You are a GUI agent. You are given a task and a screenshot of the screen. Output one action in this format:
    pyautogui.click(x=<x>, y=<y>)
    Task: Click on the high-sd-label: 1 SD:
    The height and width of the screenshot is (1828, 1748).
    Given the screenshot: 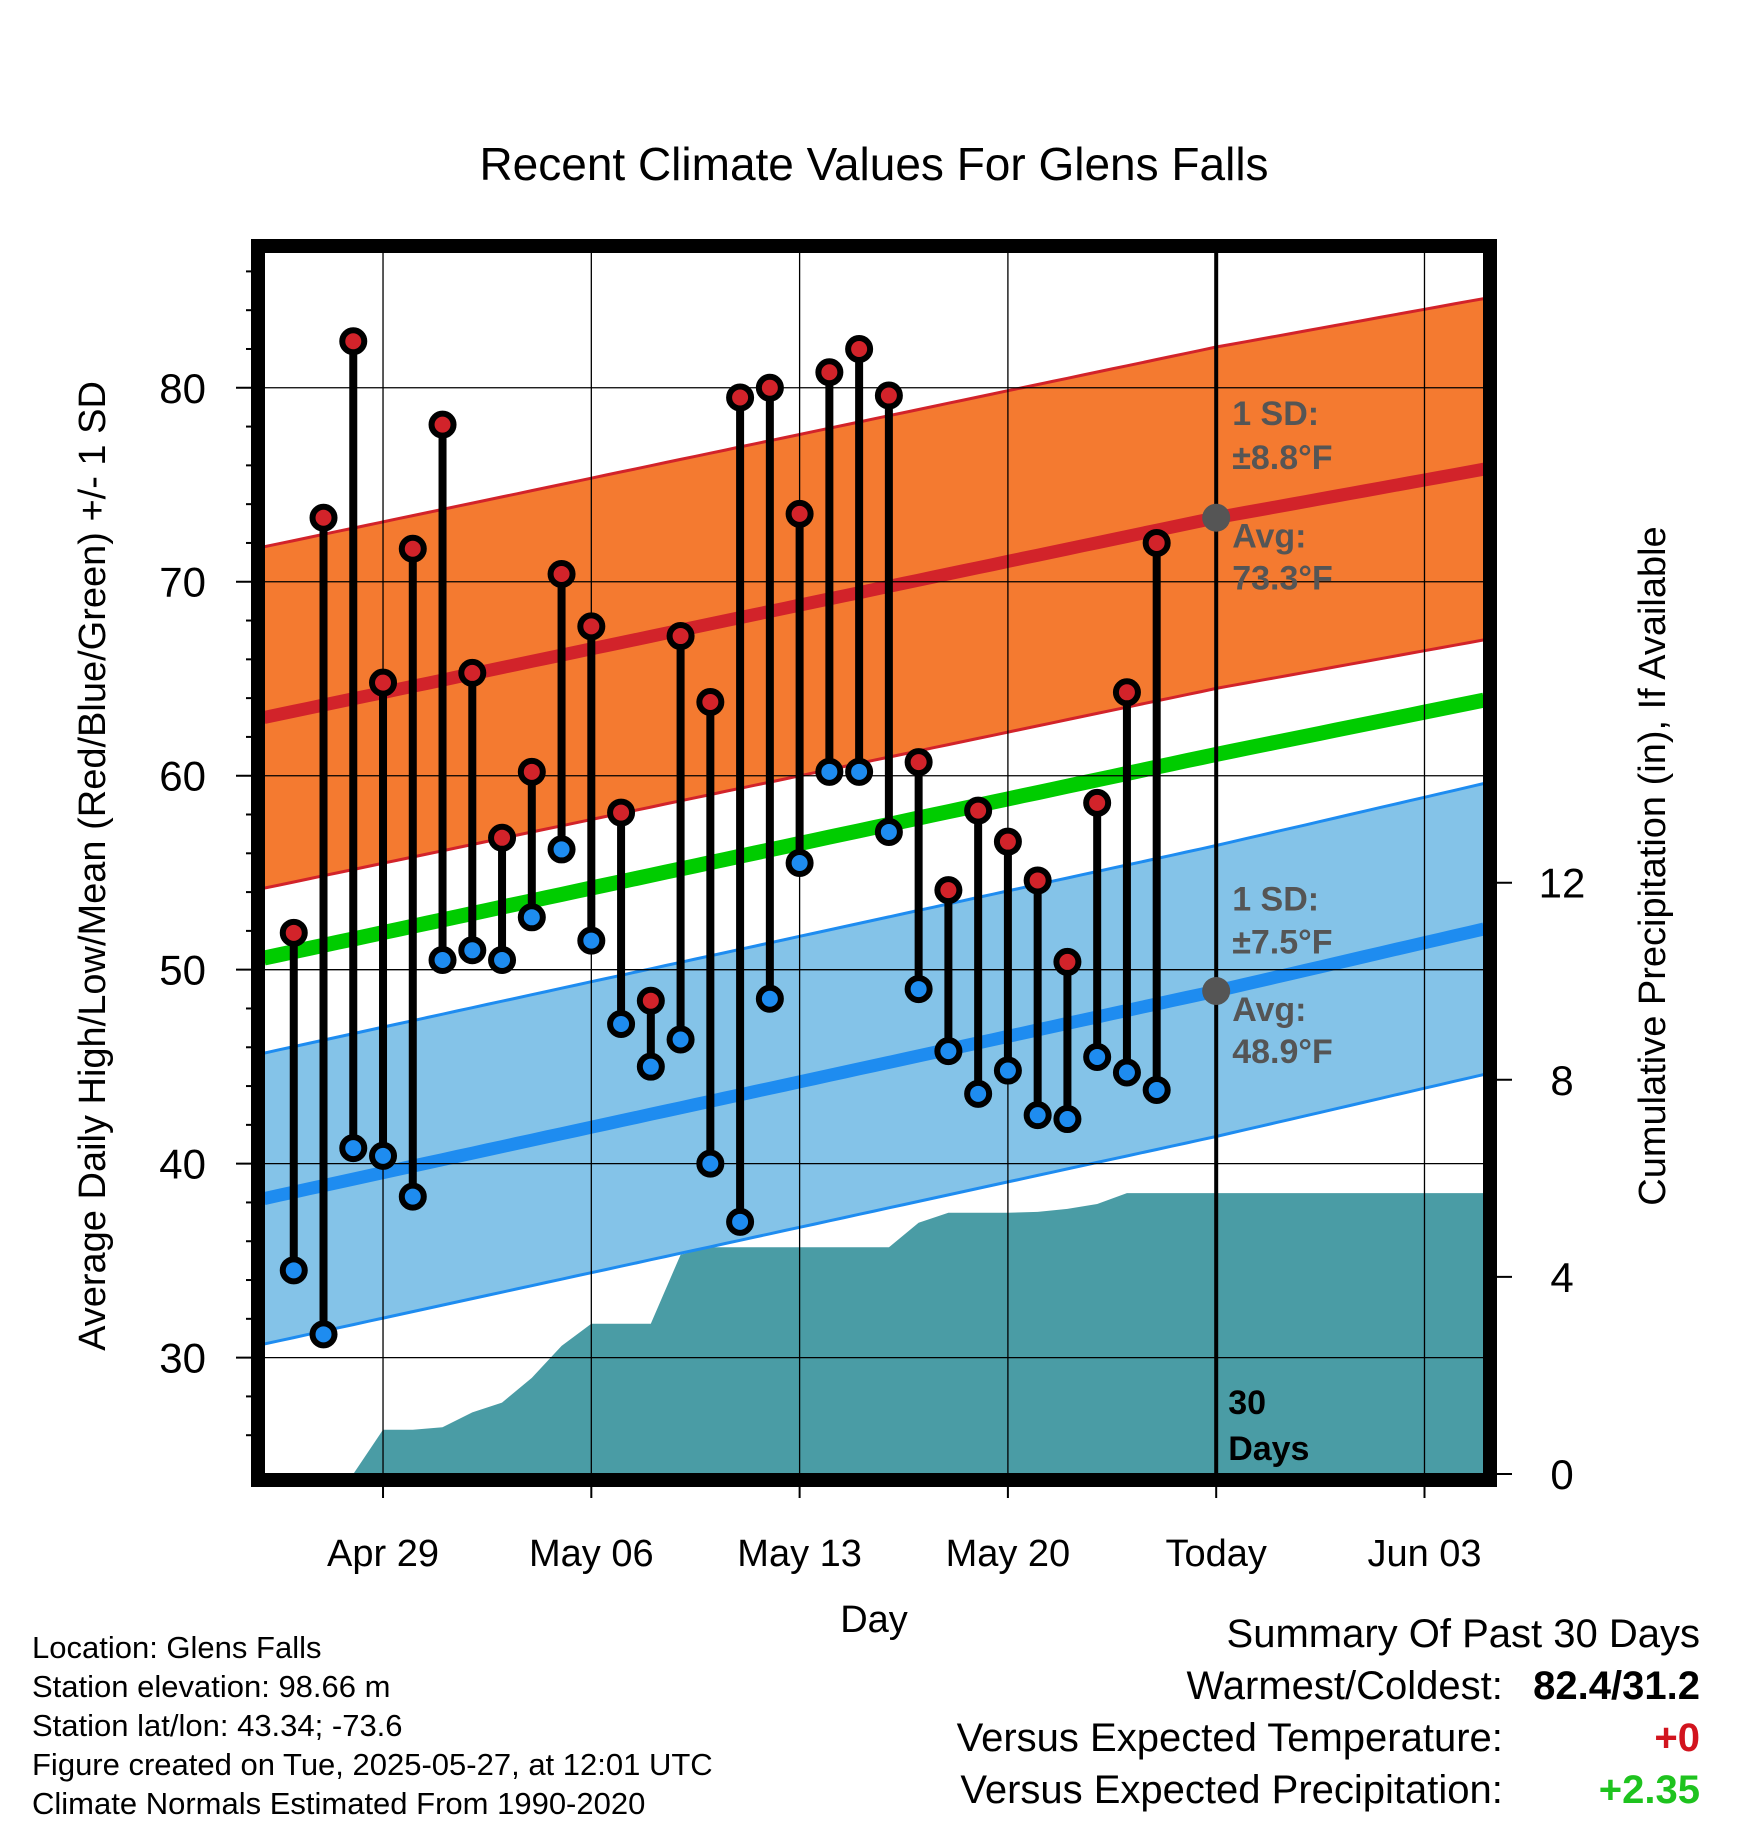 What is the action you would take?
    pyautogui.click(x=1275, y=414)
    